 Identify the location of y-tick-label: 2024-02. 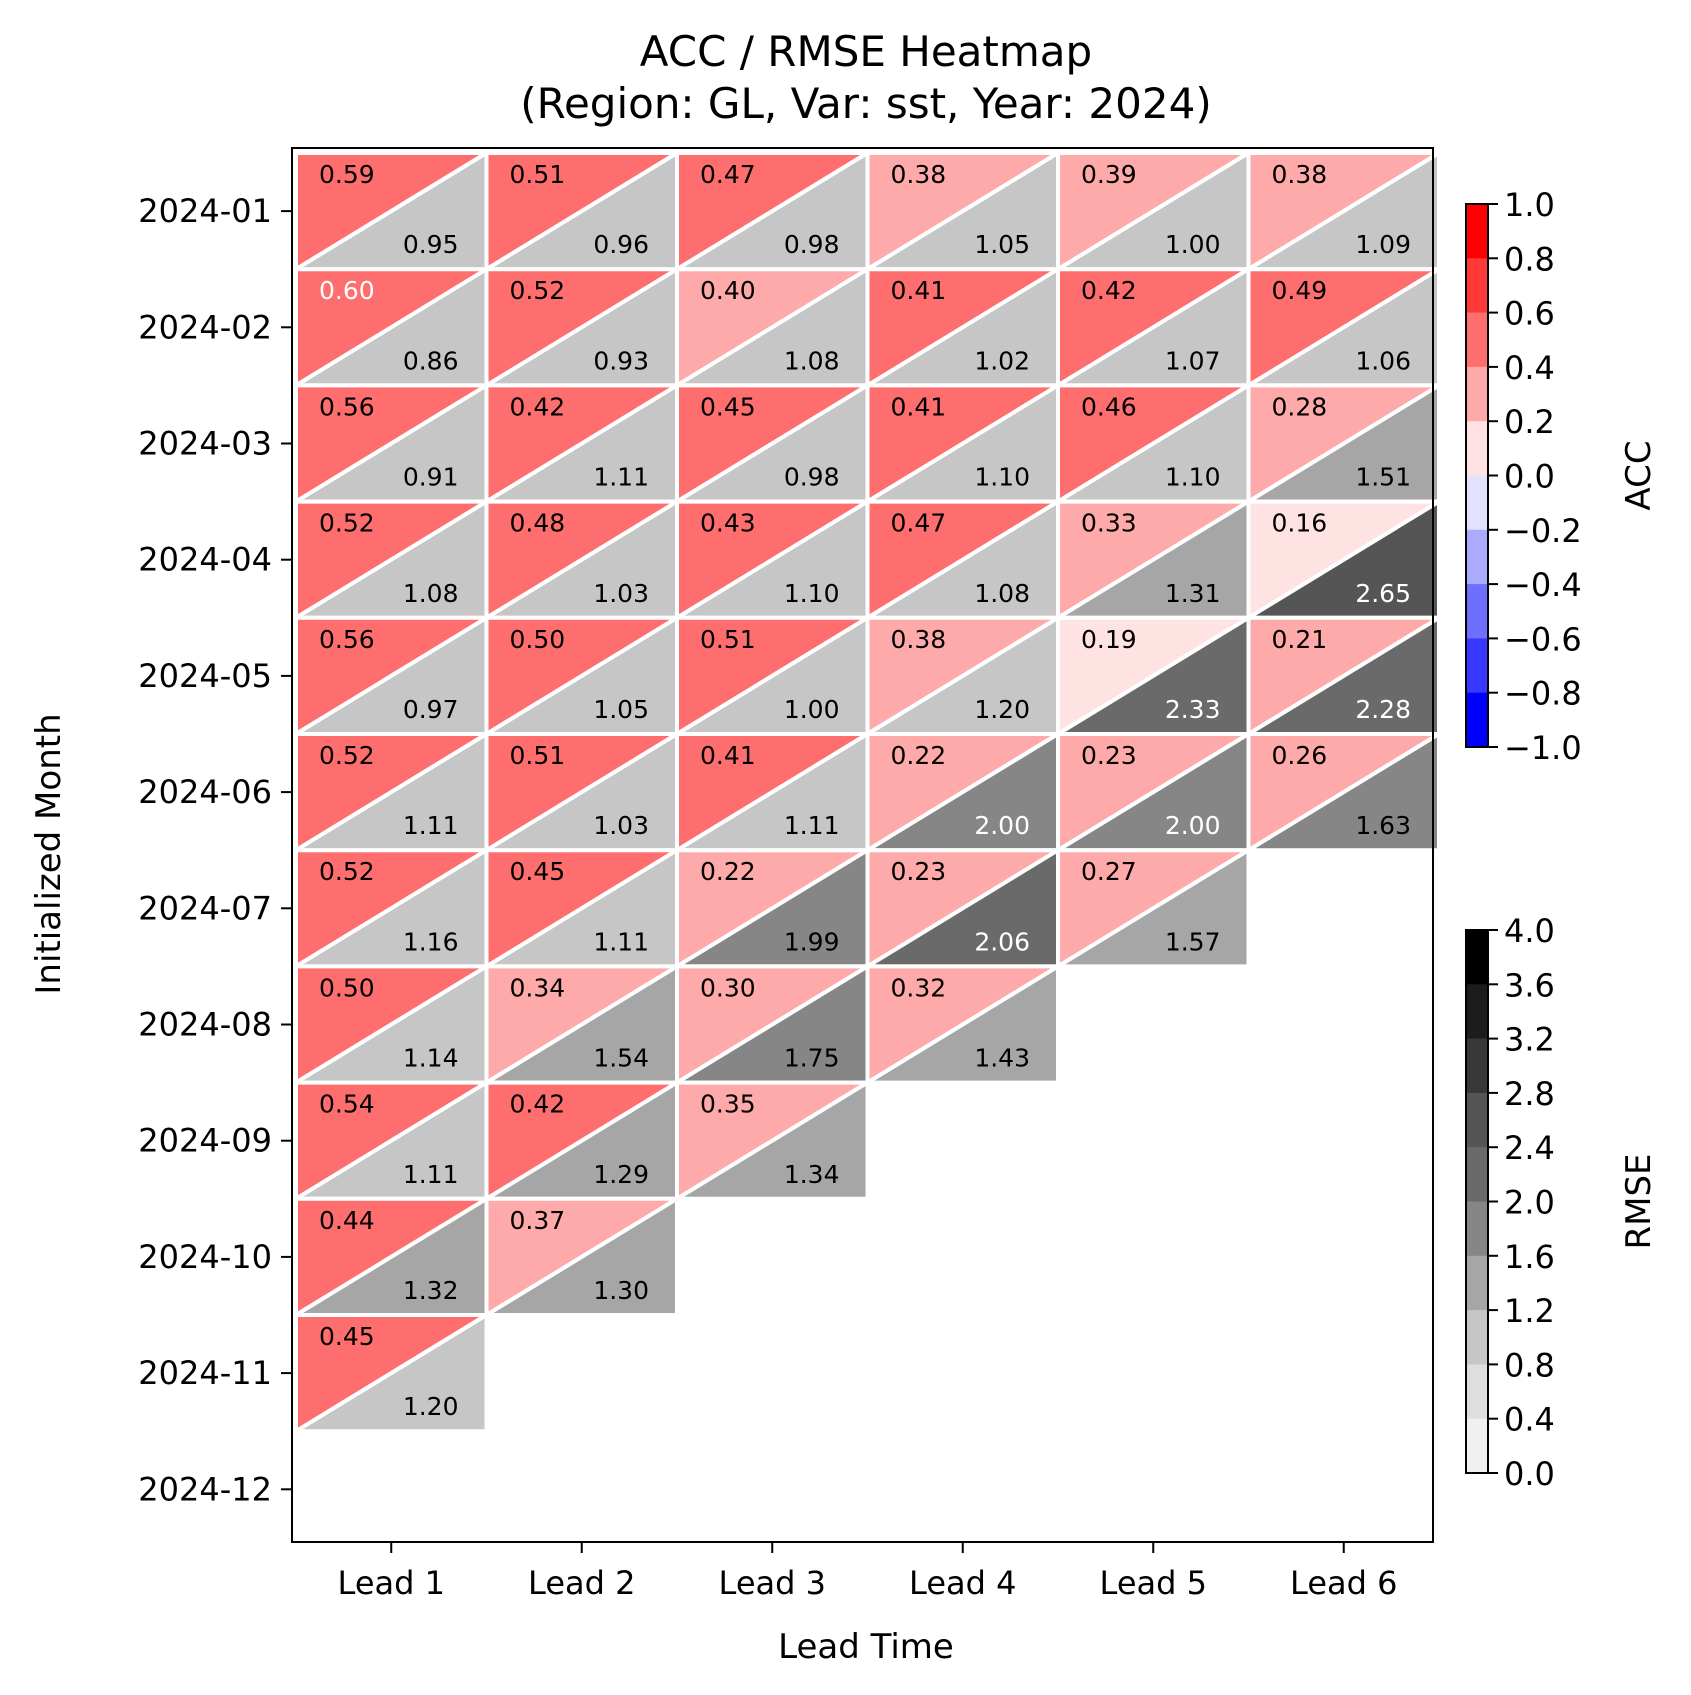
(205, 327).